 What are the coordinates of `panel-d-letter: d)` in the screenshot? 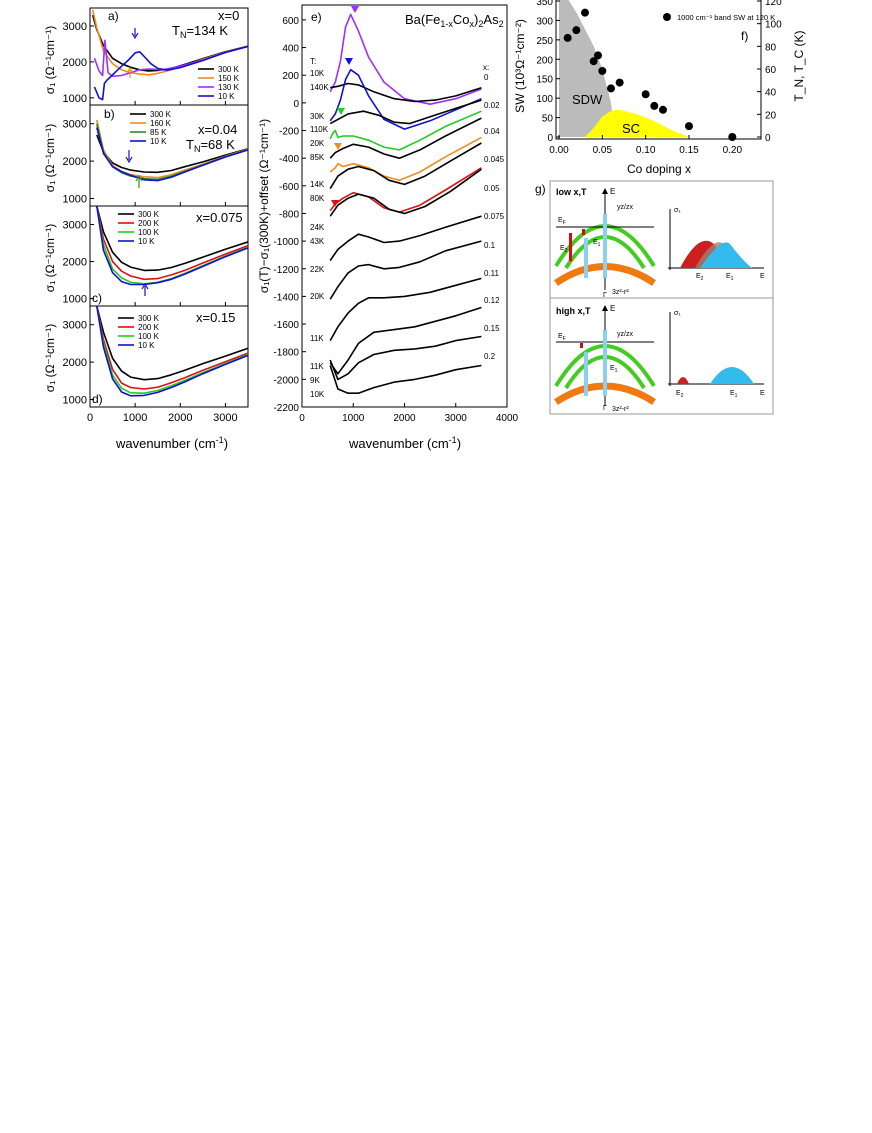 It's located at (97, 399).